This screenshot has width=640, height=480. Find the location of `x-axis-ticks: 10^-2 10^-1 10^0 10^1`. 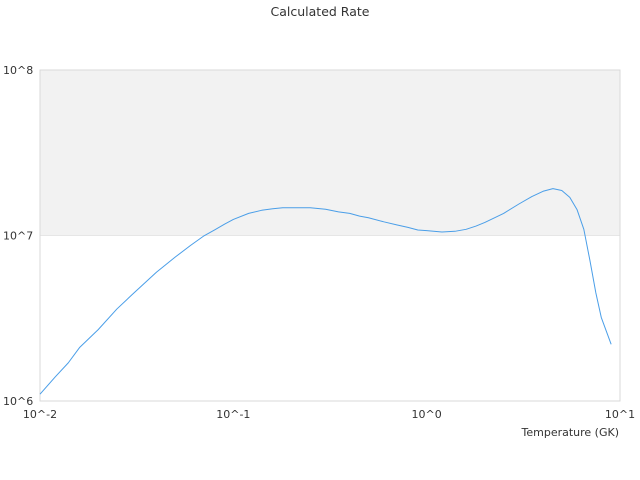

x-axis-ticks: 10^-2 10^-1 10^0 10^1 is located at coordinates (329, 414).